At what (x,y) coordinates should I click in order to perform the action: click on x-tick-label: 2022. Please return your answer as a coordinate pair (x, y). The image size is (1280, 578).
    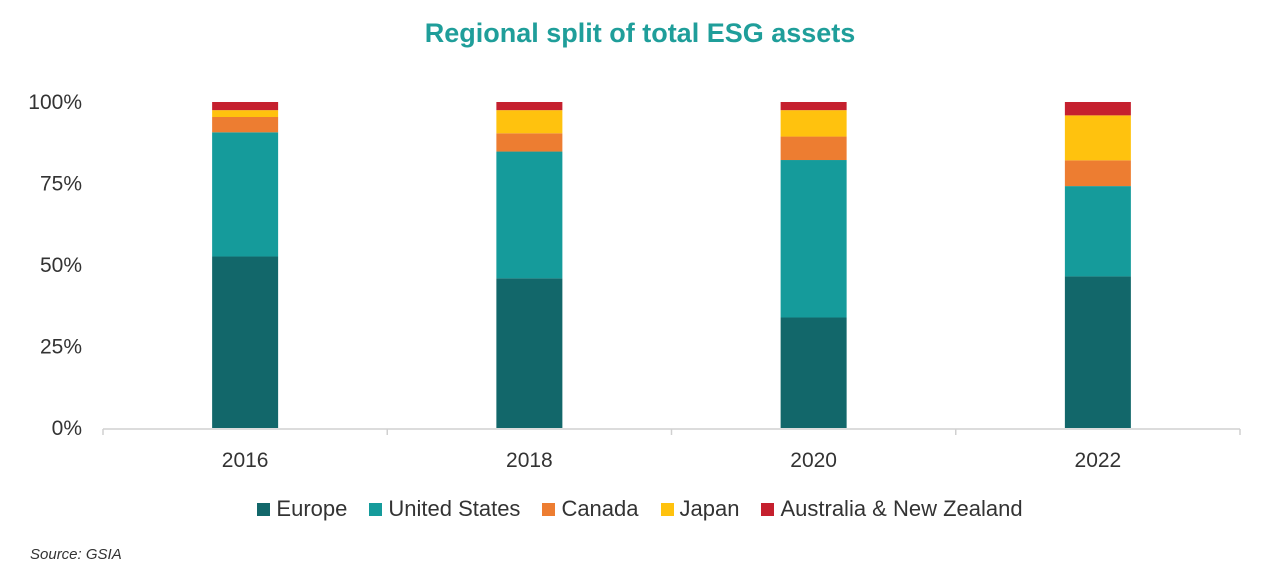
    Looking at the image, I should click on (1098, 460).